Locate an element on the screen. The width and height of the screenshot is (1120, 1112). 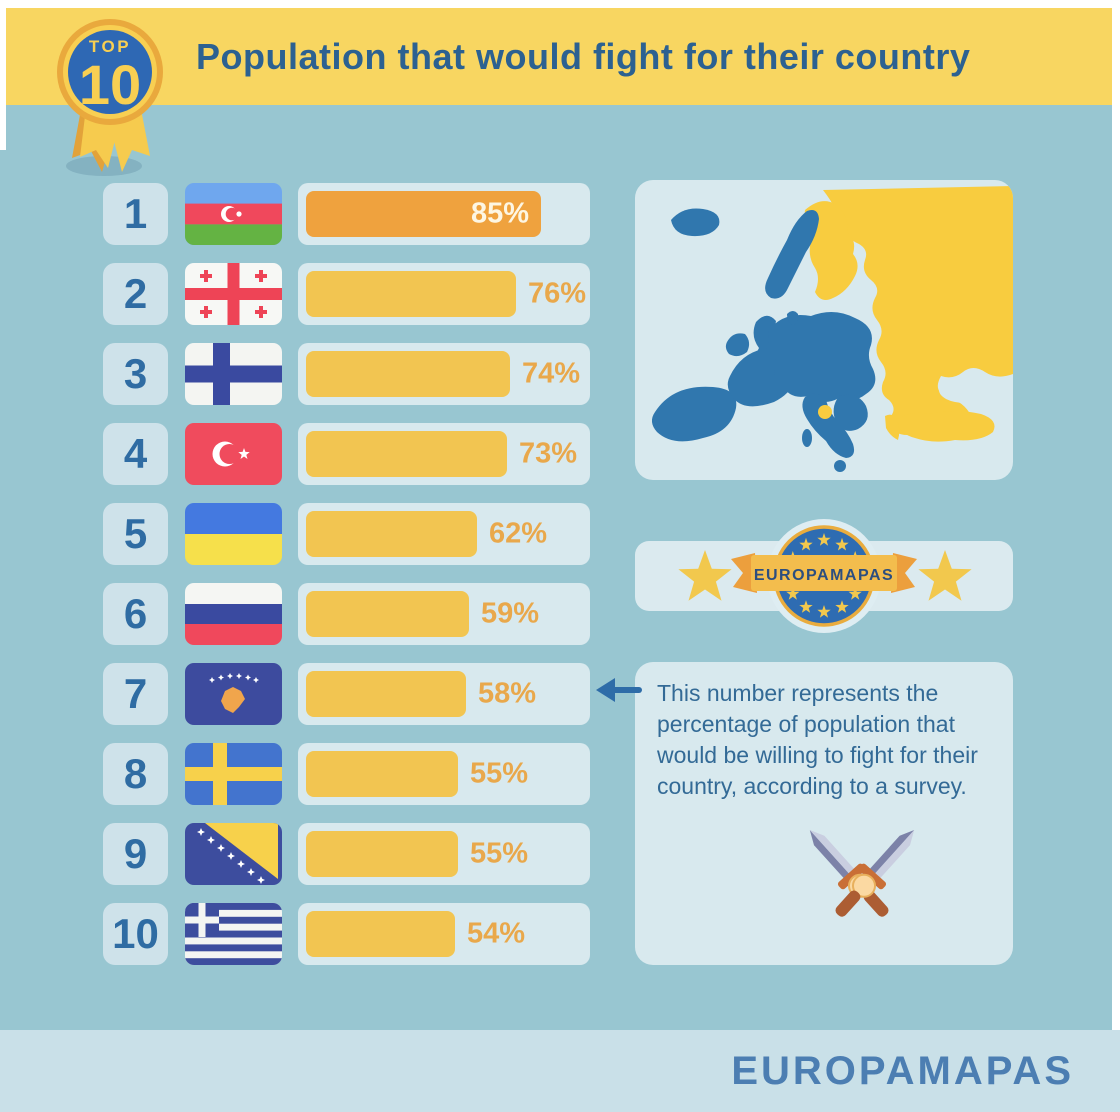
footer-band: EUROPAMAPAS is located at coordinates (560, 1071).